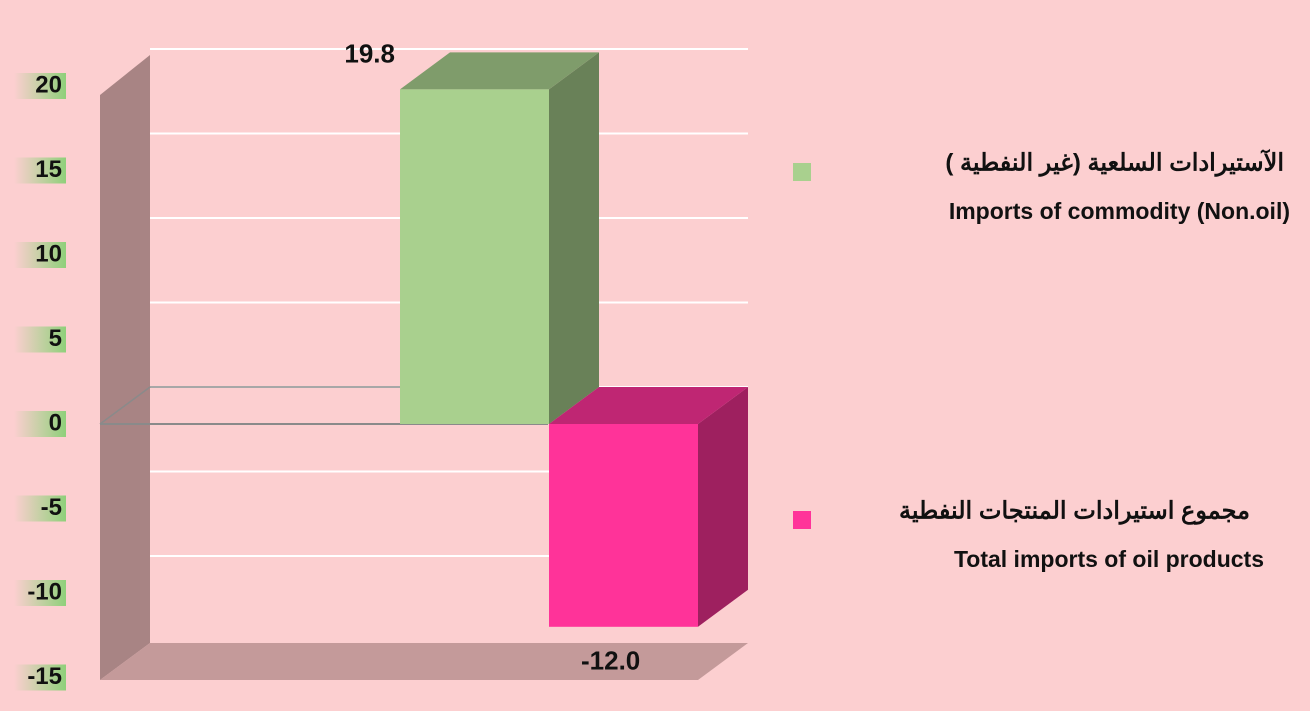  Describe the element at coordinates (55, 422) in the screenshot. I see `y-tick-label: 0` at that location.